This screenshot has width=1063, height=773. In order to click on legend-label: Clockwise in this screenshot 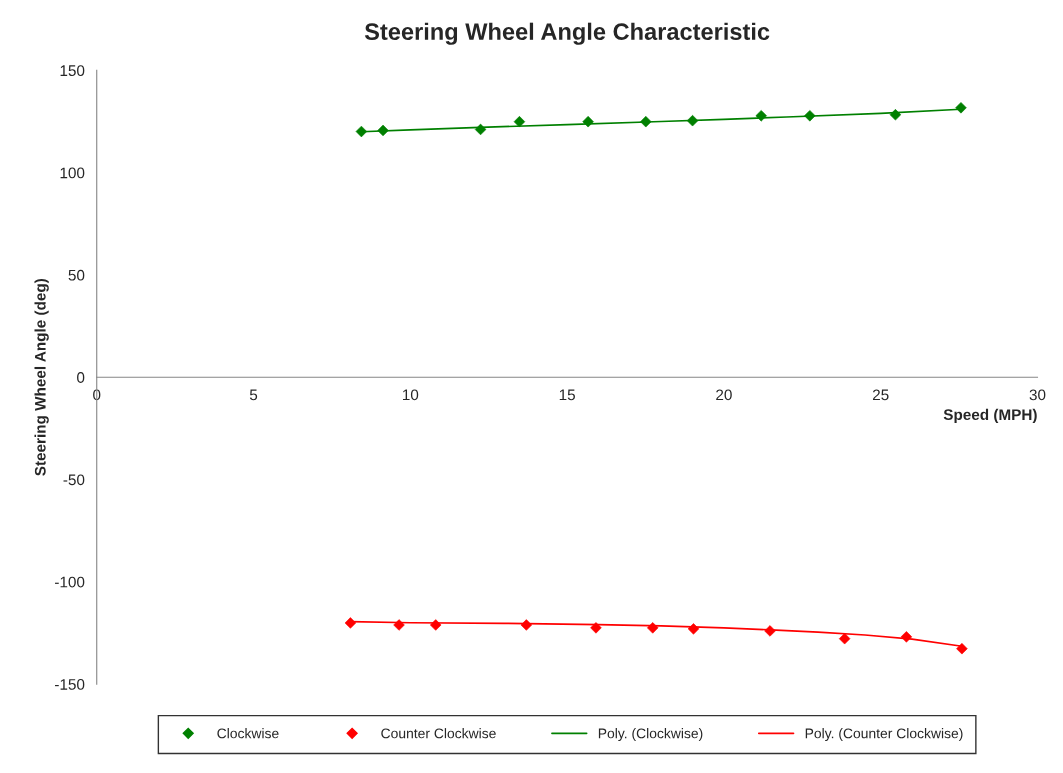, I will do `click(248, 733)`.